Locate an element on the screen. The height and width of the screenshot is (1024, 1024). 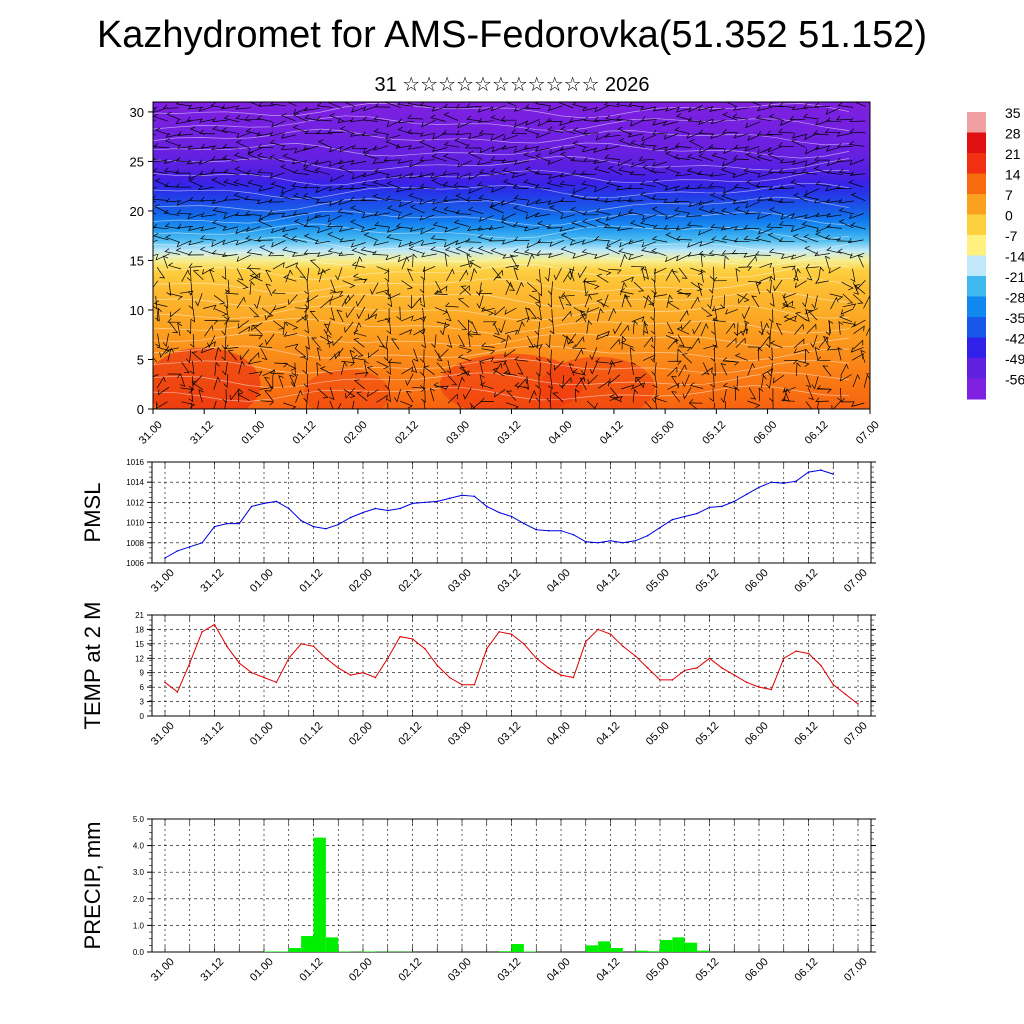
ytick-label: 1010 is located at coordinates (135, 523).